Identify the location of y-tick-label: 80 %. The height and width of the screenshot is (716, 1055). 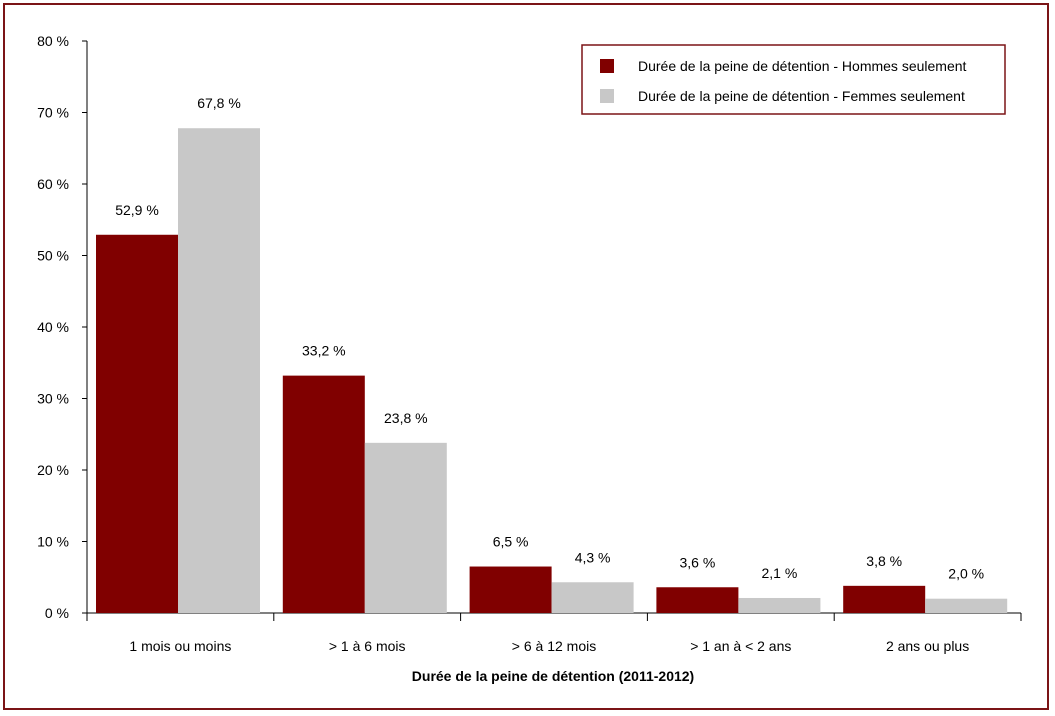
(53, 41).